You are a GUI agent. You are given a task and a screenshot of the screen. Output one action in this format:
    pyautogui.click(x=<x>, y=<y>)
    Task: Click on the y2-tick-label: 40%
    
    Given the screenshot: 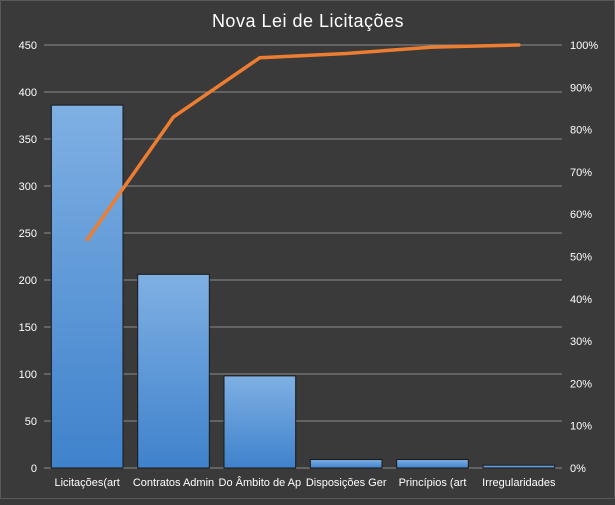 What is the action you would take?
    pyautogui.click(x=581, y=300)
    